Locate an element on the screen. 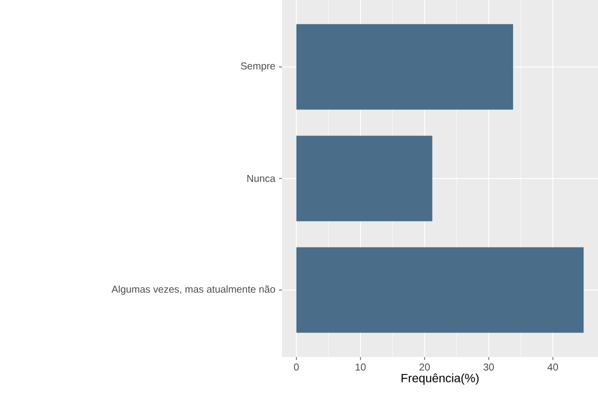 This screenshot has height=410, width=598. y-tick-label: Sempre is located at coordinates (258, 67).